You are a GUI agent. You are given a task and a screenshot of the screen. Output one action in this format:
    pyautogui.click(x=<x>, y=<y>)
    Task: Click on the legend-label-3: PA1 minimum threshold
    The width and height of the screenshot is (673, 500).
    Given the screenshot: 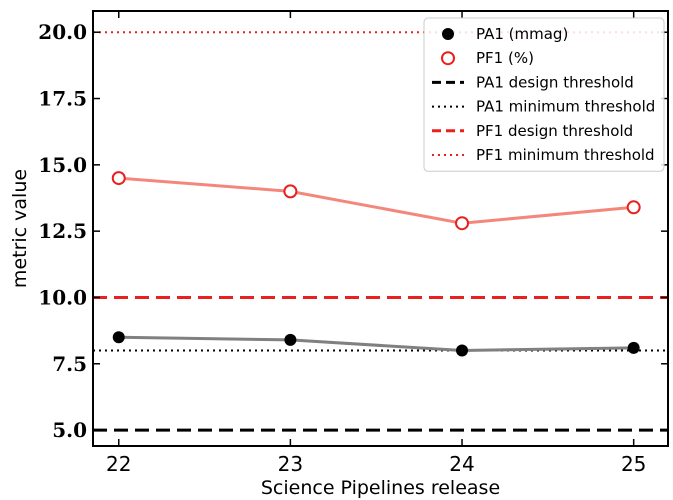 What is the action you would take?
    pyautogui.click(x=565, y=107)
    